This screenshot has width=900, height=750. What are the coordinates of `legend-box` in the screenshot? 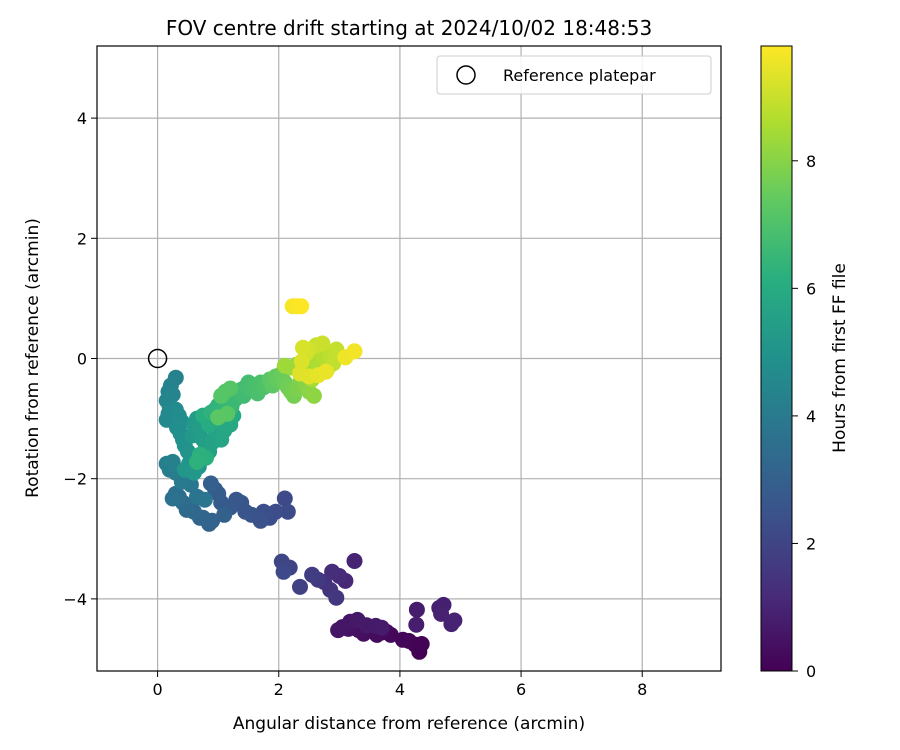 It's located at (574, 75).